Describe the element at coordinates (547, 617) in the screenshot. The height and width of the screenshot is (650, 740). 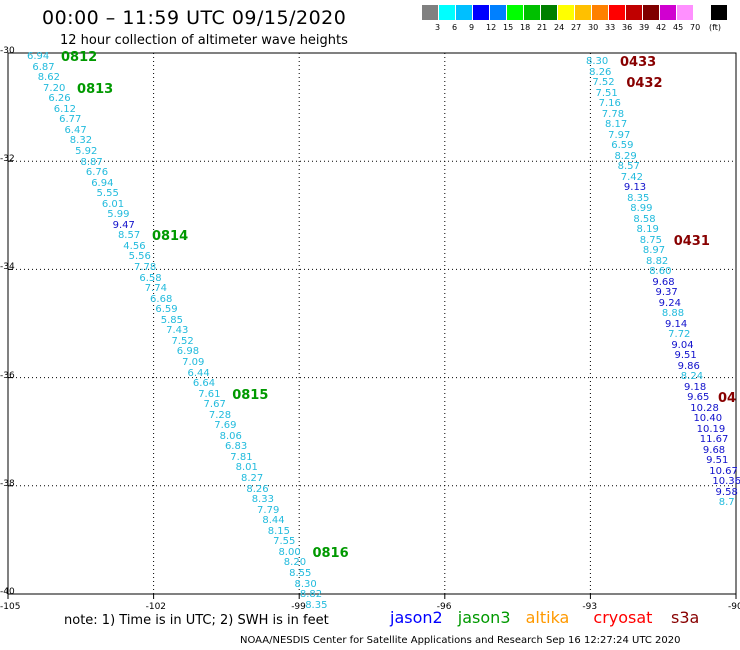
I see `satellite-legend-item: altika` at that location.